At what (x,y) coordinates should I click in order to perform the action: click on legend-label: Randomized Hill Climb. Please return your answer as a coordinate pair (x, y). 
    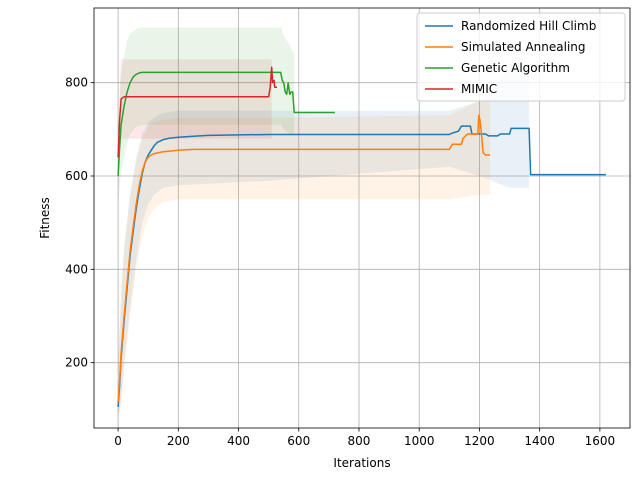
    Looking at the image, I should click on (528, 26).